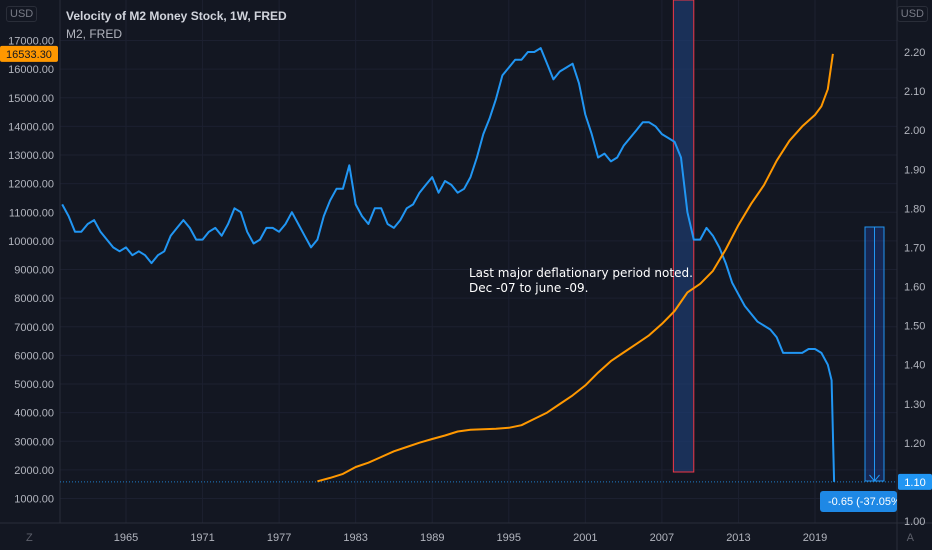  I want to click on right-axis-tick-label: 2.00, so click(914, 131).